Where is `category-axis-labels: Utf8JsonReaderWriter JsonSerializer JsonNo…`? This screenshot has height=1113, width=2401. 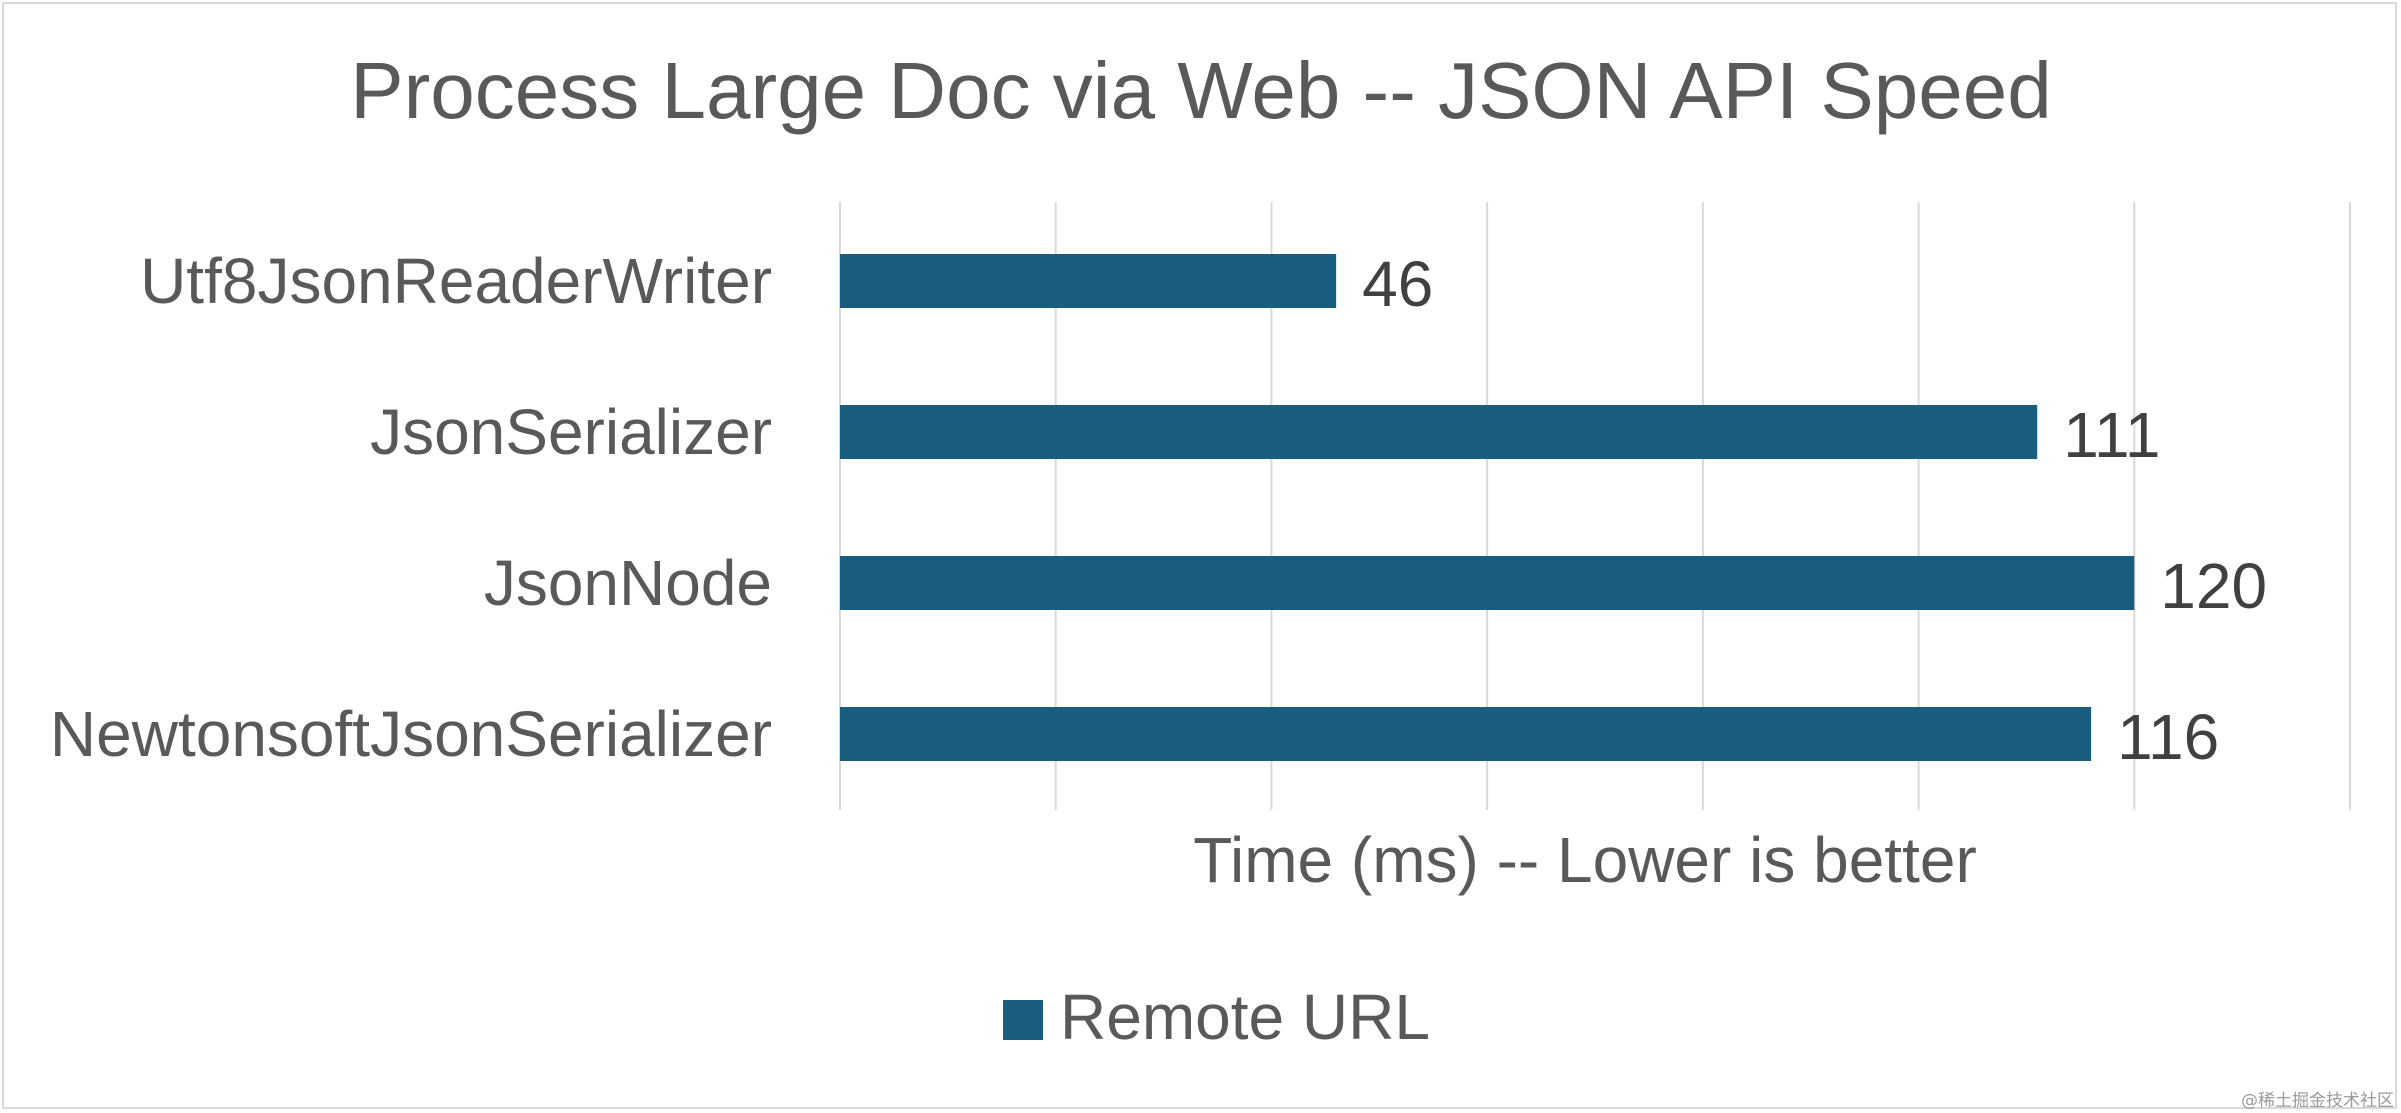 category-axis-labels: Utf8JsonReaderWriter JsonSerializer JsonNo… is located at coordinates (411, 507).